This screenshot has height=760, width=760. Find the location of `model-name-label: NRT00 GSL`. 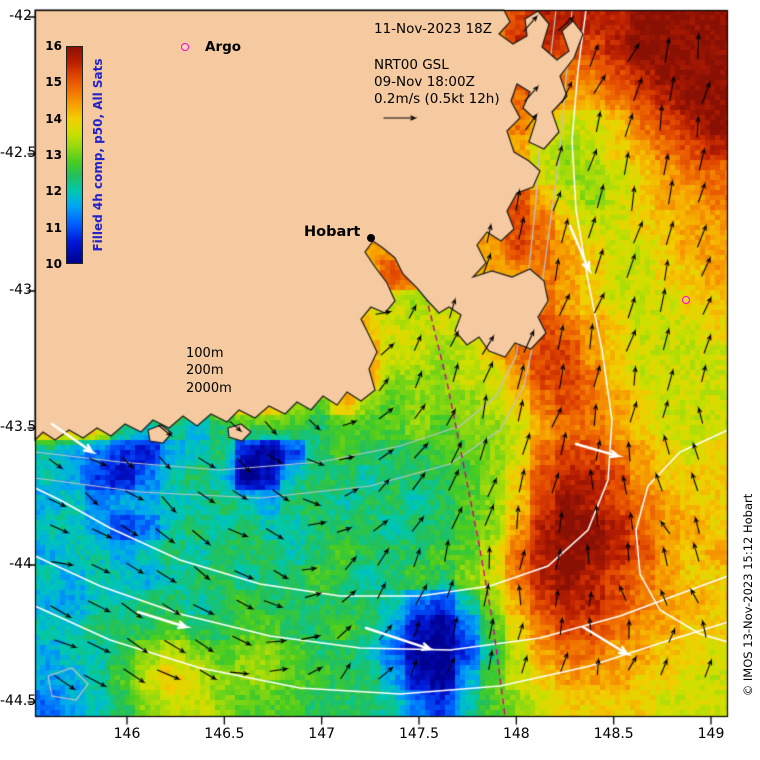

model-name-label: NRT00 GSL is located at coordinates (411, 65).